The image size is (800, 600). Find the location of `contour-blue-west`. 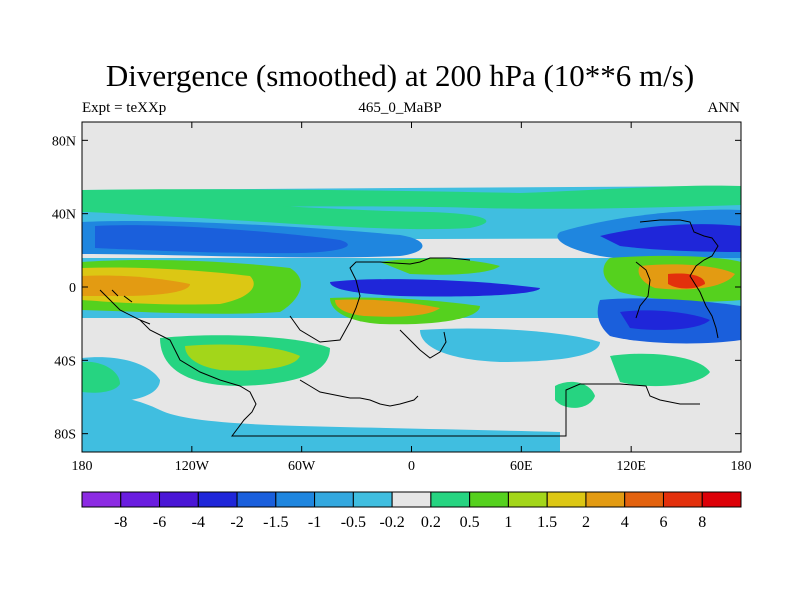

contour-blue-west is located at coordinates (221, 239).